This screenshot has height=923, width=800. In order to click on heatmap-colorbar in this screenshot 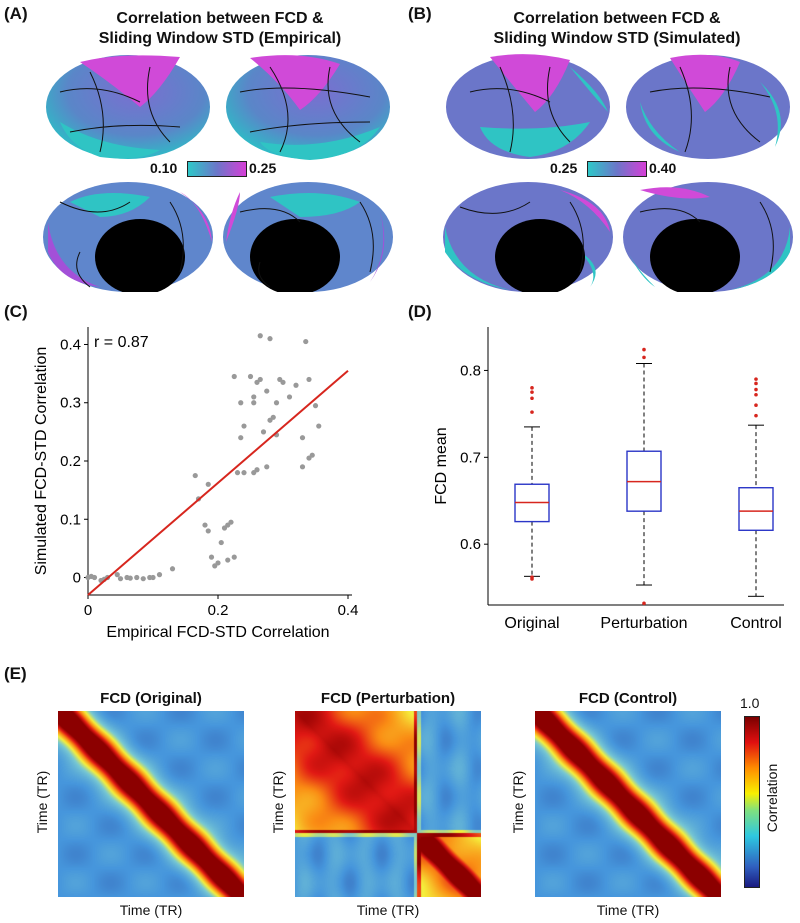, I will do `click(752, 802)`.